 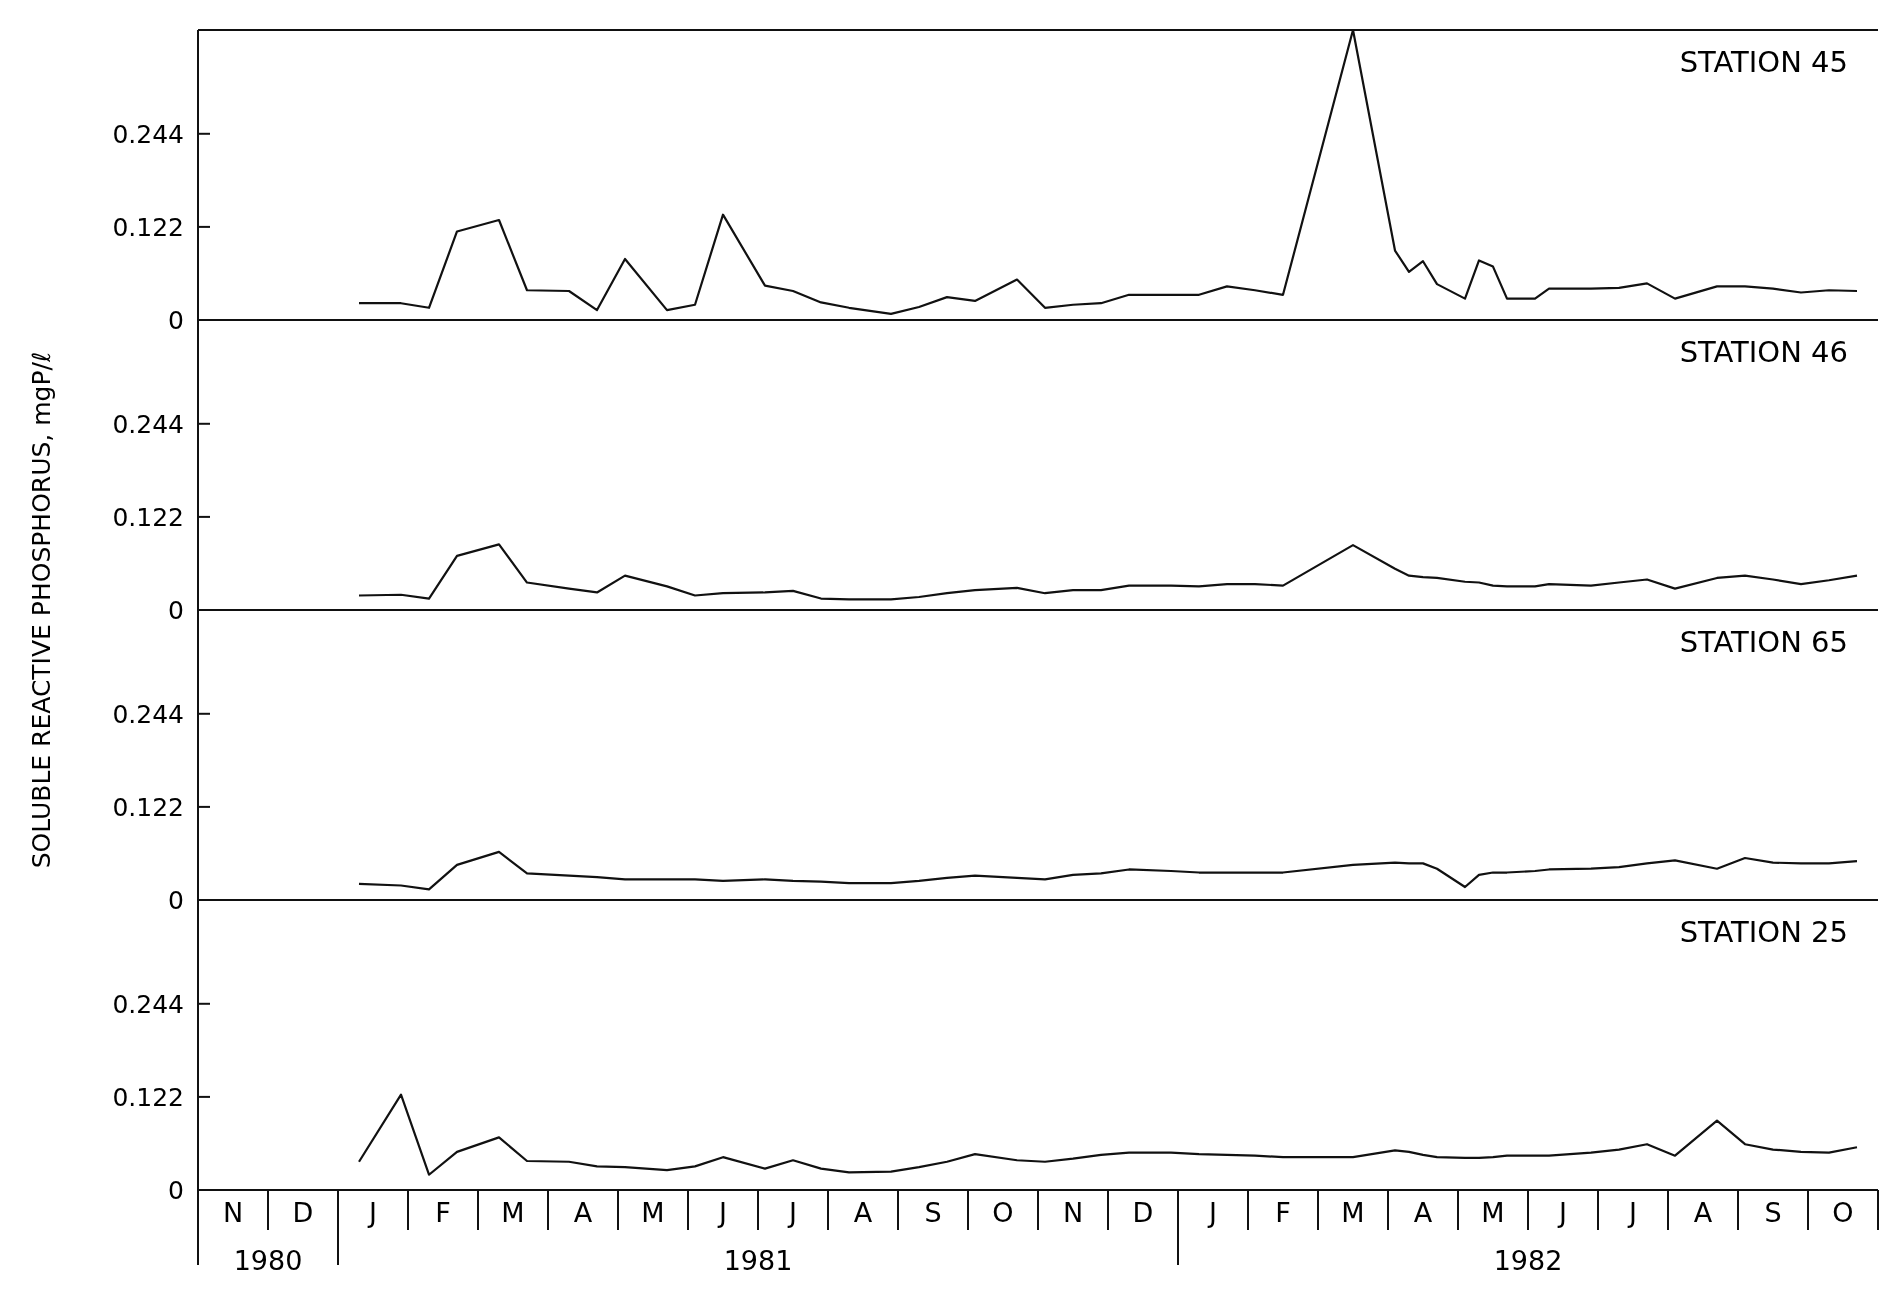 What do you see at coordinates (1763, 62) in the screenshot?
I see `text: STATION 45` at bounding box center [1763, 62].